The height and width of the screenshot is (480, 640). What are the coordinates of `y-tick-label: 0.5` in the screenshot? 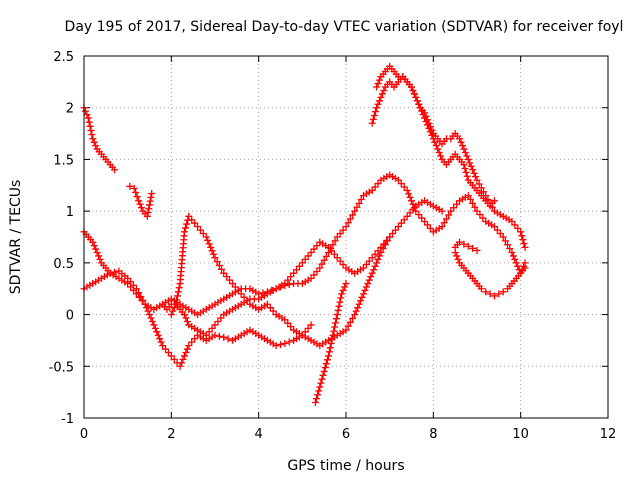 It's located at (63, 264).